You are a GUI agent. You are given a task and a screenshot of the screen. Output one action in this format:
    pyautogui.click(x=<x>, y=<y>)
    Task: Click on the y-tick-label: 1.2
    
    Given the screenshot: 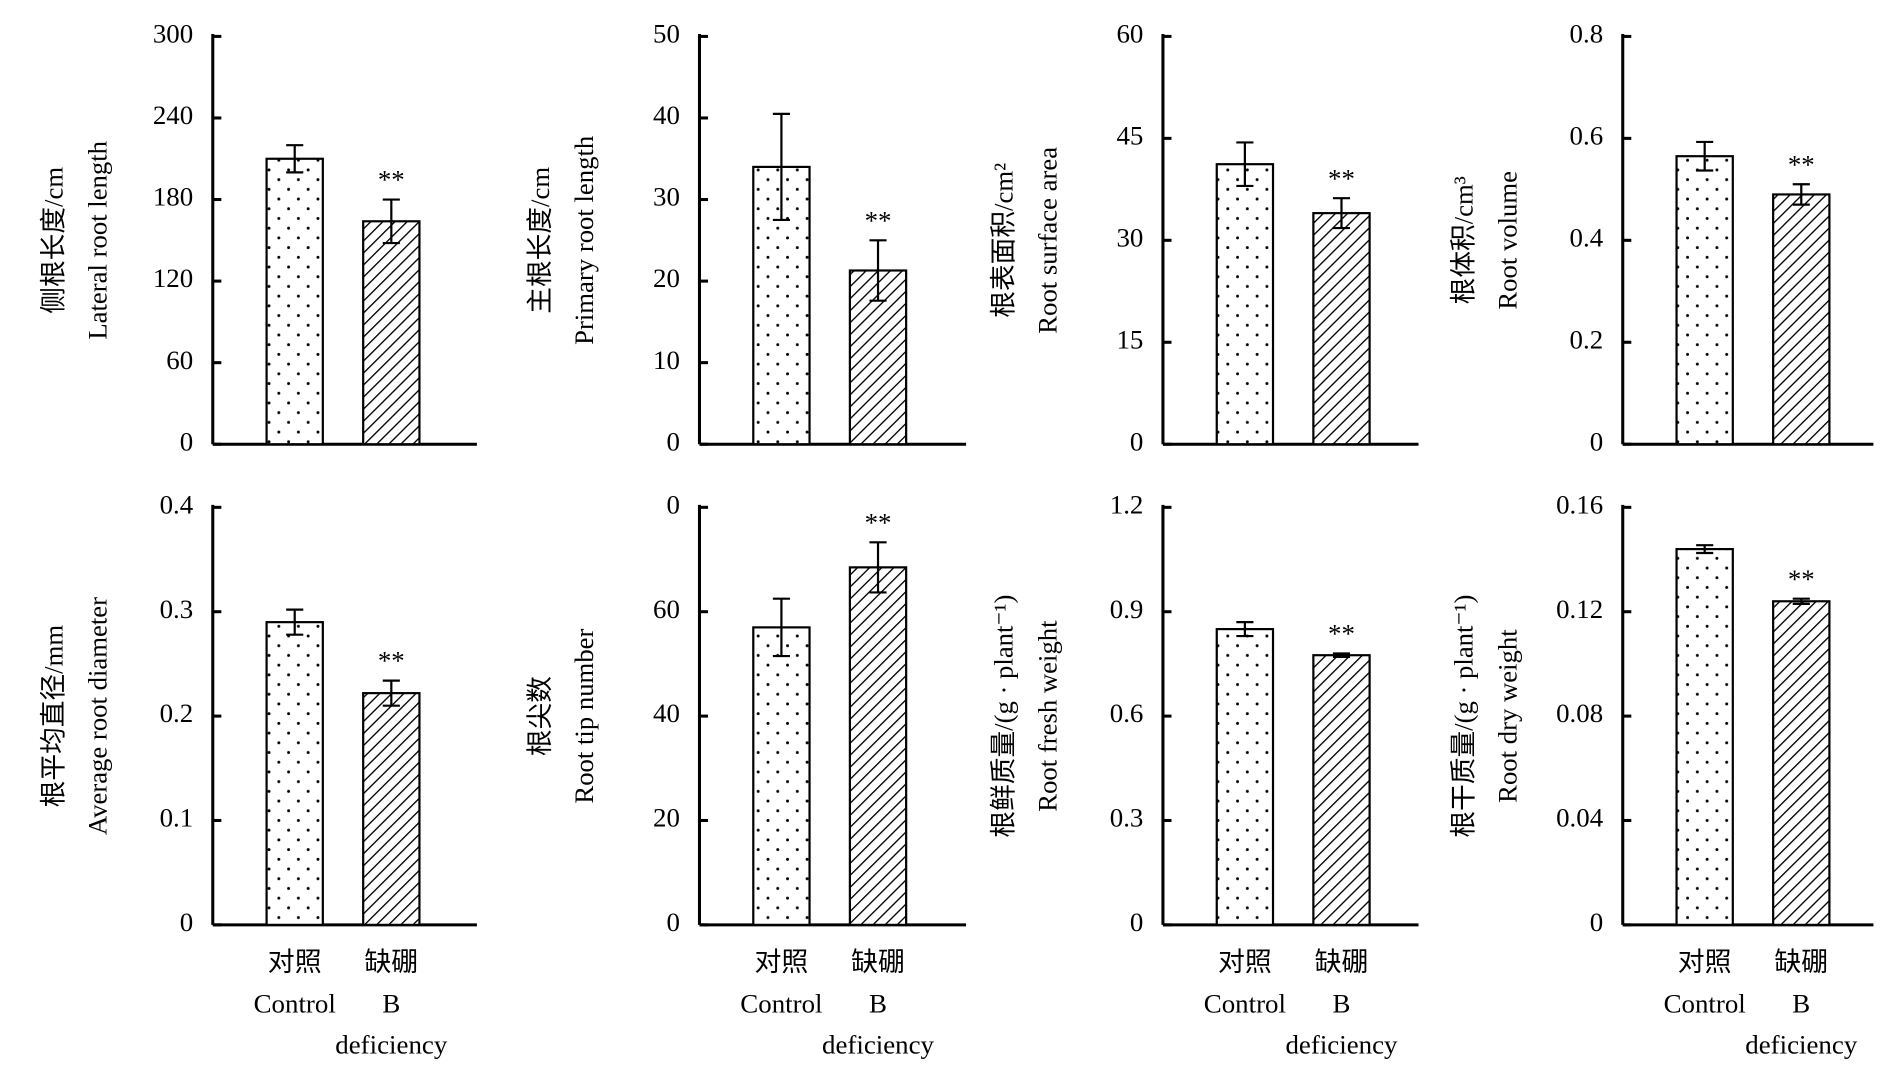 What is the action you would take?
    pyautogui.click(x=1127, y=505)
    